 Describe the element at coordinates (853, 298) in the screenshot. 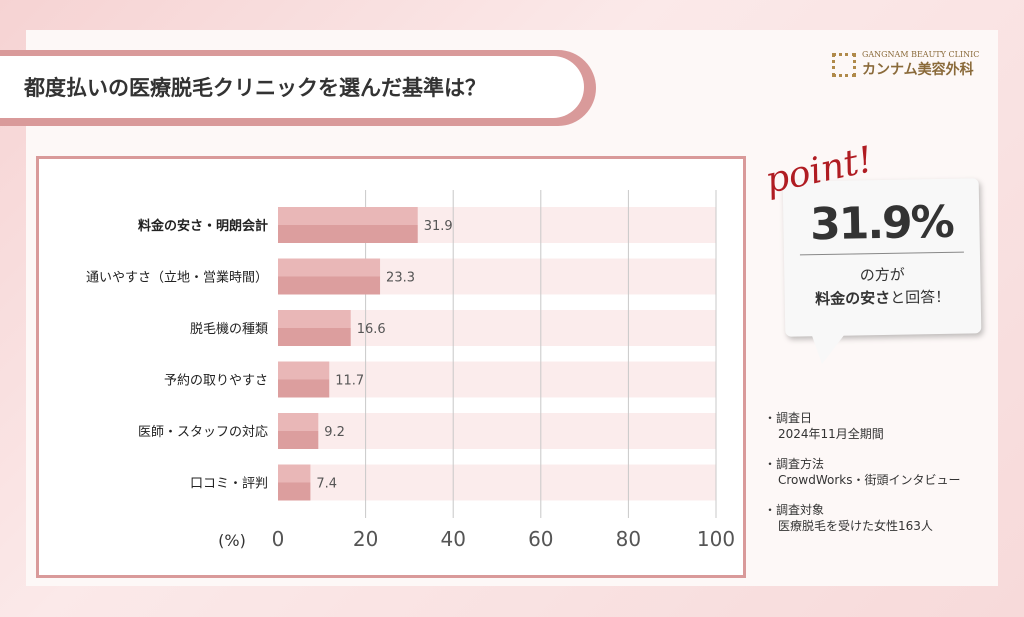

I see `point-bold: 料金の安さ` at that location.